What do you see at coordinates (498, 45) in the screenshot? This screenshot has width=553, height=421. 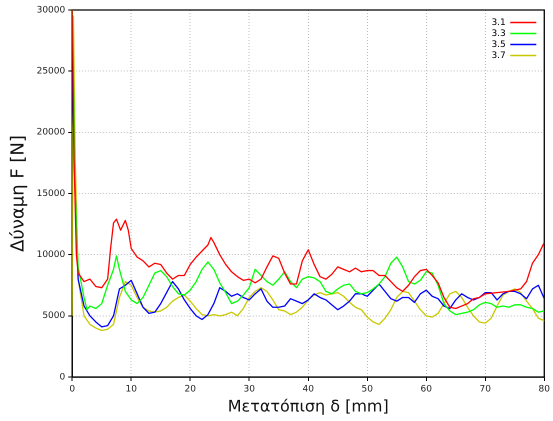 I see `legend-label: 3.5` at bounding box center [498, 45].